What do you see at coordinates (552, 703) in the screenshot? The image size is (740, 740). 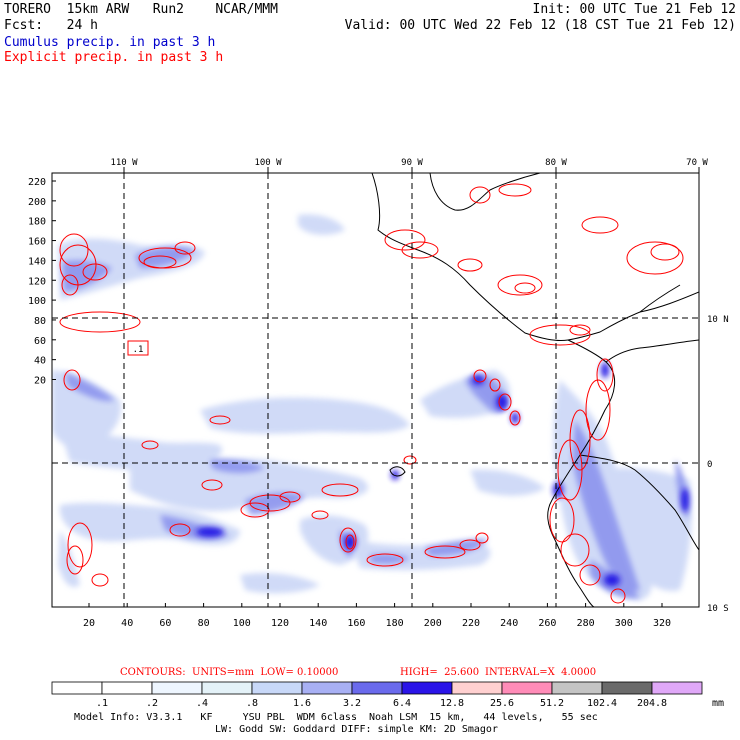 I see `colorbar-label: 51.2` at bounding box center [552, 703].